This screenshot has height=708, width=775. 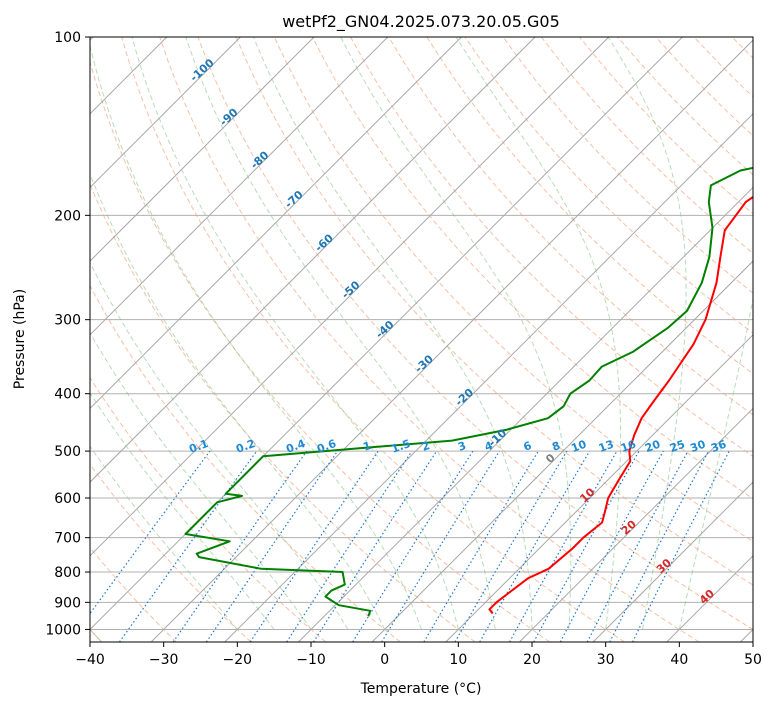 What do you see at coordinates (164, 660) in the screenshot?
I see `x-tick-label: −30` at bounding box center [164, 660].